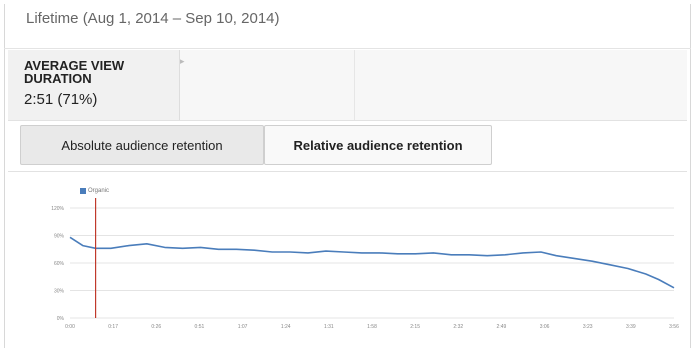  What do you see at coordinates (631, 327) in the screenshot?
I see `x-tick-label: 3:39` at bounding box center [631, 327].